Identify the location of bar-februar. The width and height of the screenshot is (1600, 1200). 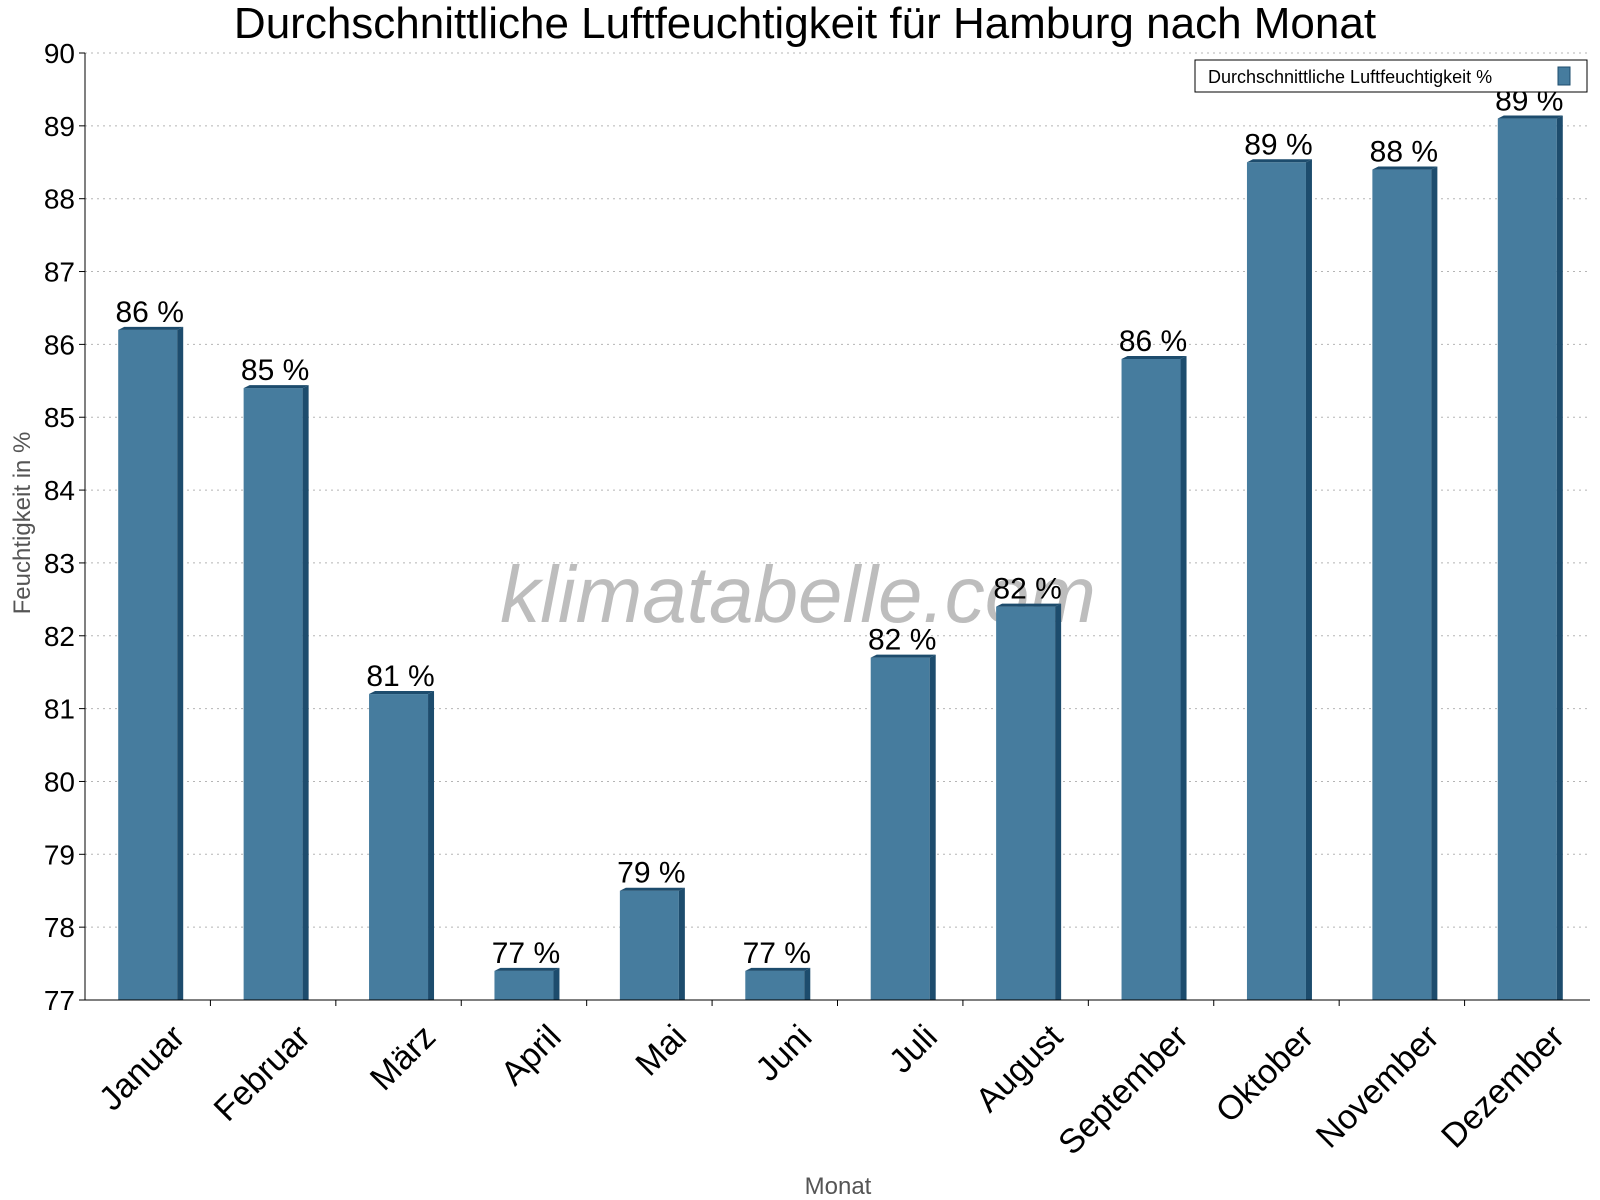
(273, 694).